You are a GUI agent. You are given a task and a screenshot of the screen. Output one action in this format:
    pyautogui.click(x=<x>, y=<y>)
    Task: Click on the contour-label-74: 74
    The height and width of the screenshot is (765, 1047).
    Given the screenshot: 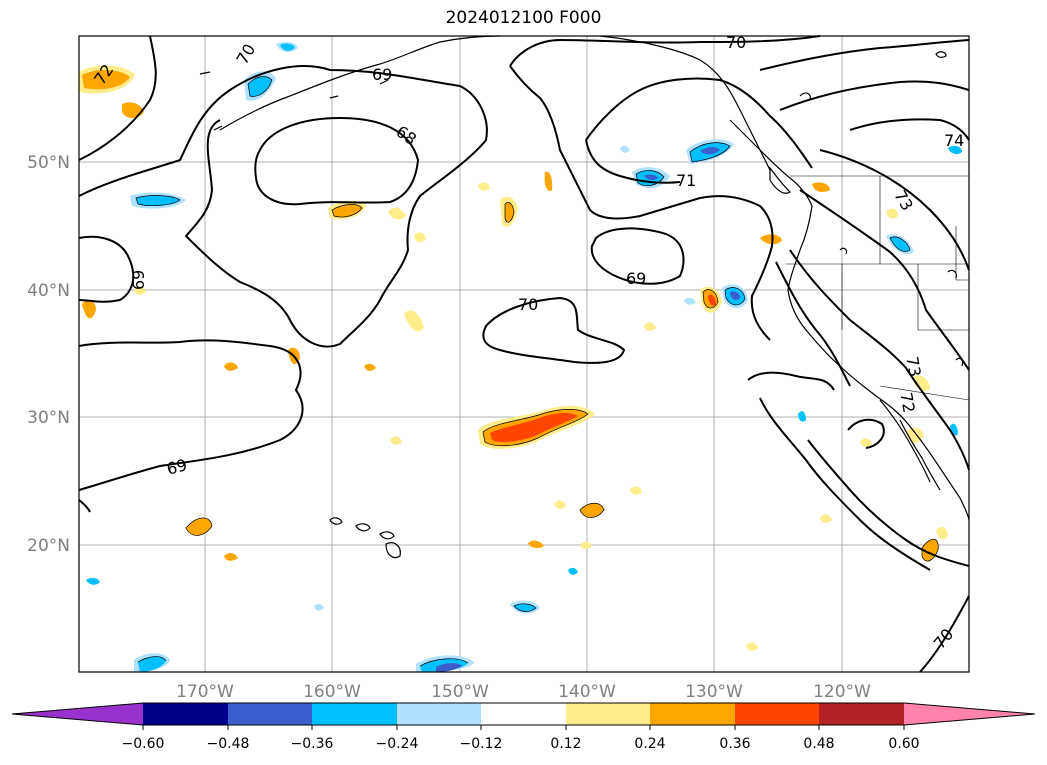 What is the action you would take?
    pyautogui.click(x=954, y=140)
    